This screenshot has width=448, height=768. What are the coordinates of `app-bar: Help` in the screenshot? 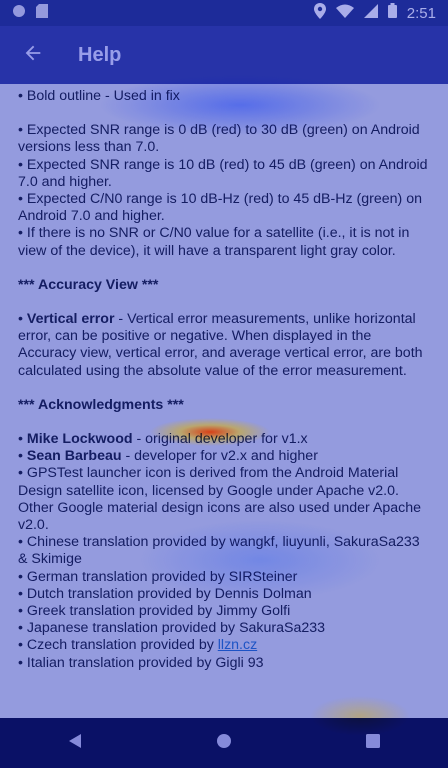 It's located at (224, 55).